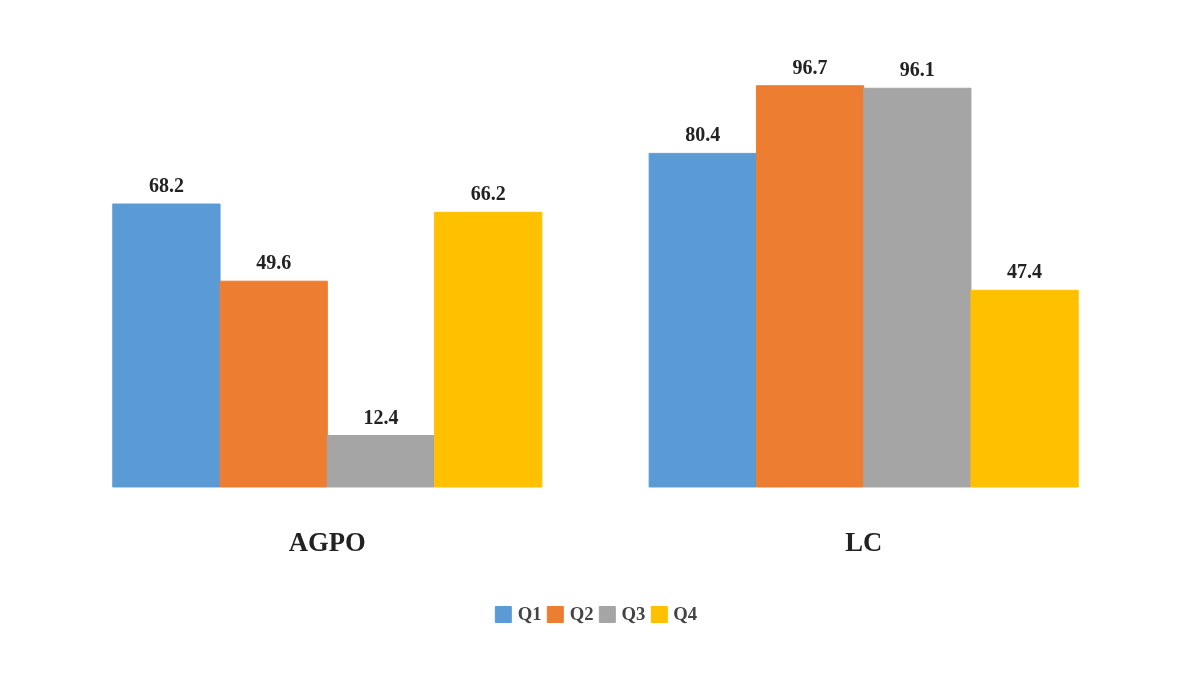  Describe the element at coordinates (917, 69) in the screenshot. I see `data-label: 96.1` at that location.